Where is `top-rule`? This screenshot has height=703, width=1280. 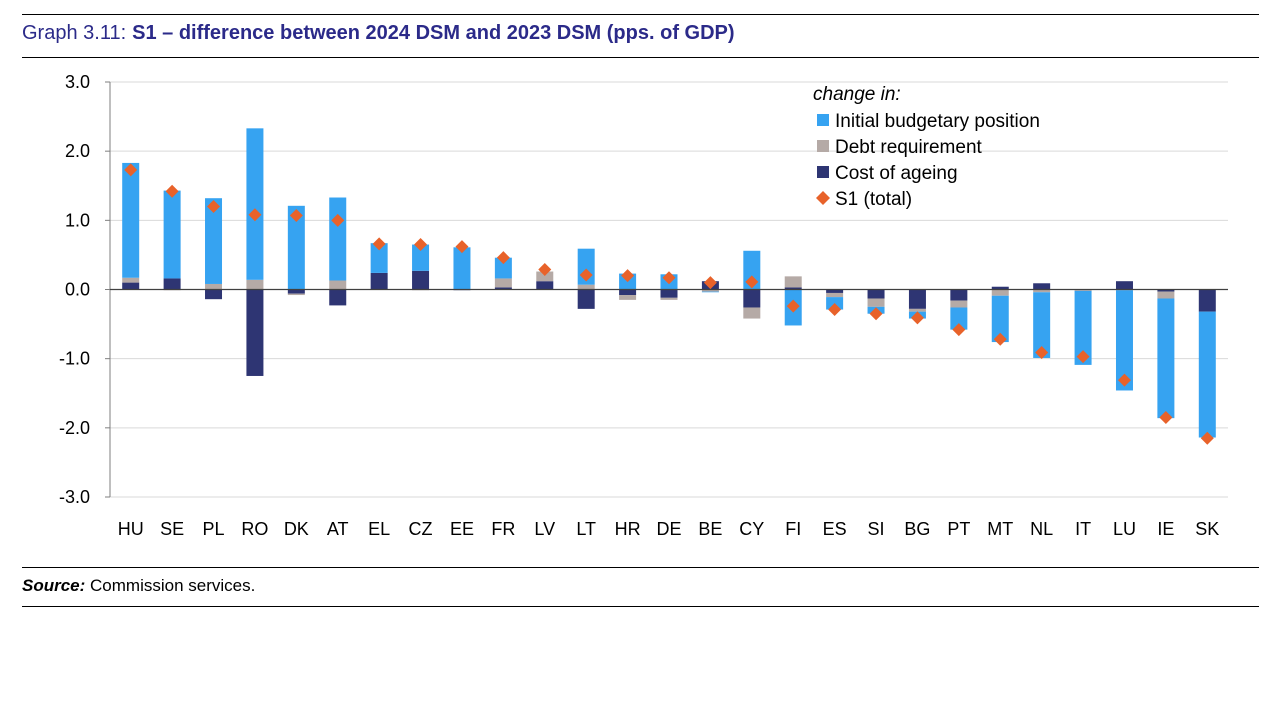 top-rule is located at coordinates (640, 14).